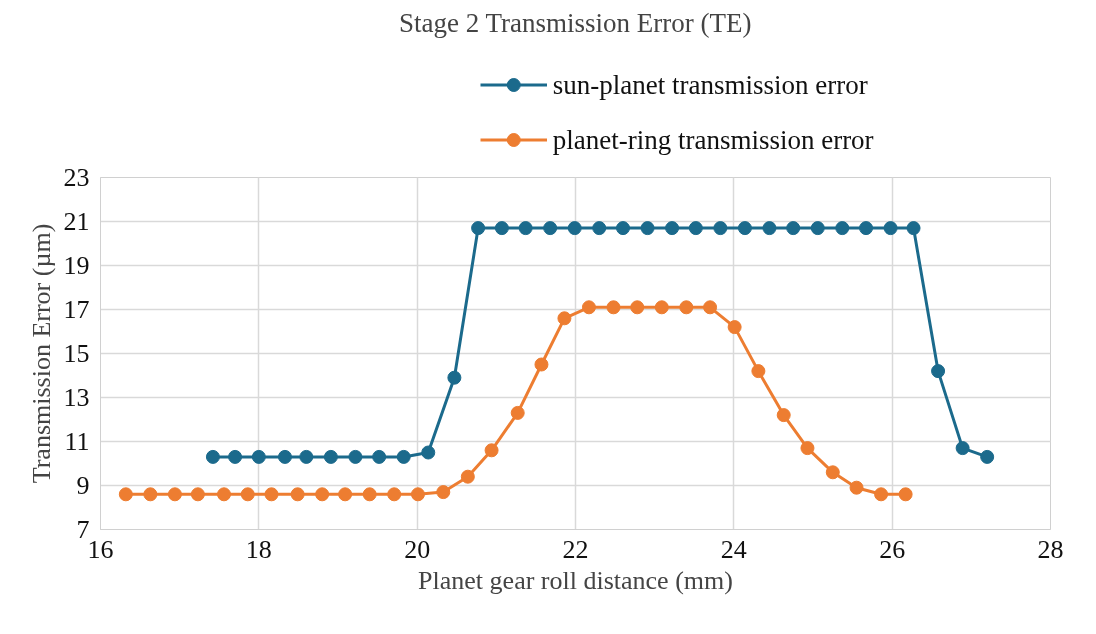 This screenshot has width=1096, height=634. Describe the element at coordinates (1050, 549) in the screenshot. I see `x-tick-label: 28` at that location.